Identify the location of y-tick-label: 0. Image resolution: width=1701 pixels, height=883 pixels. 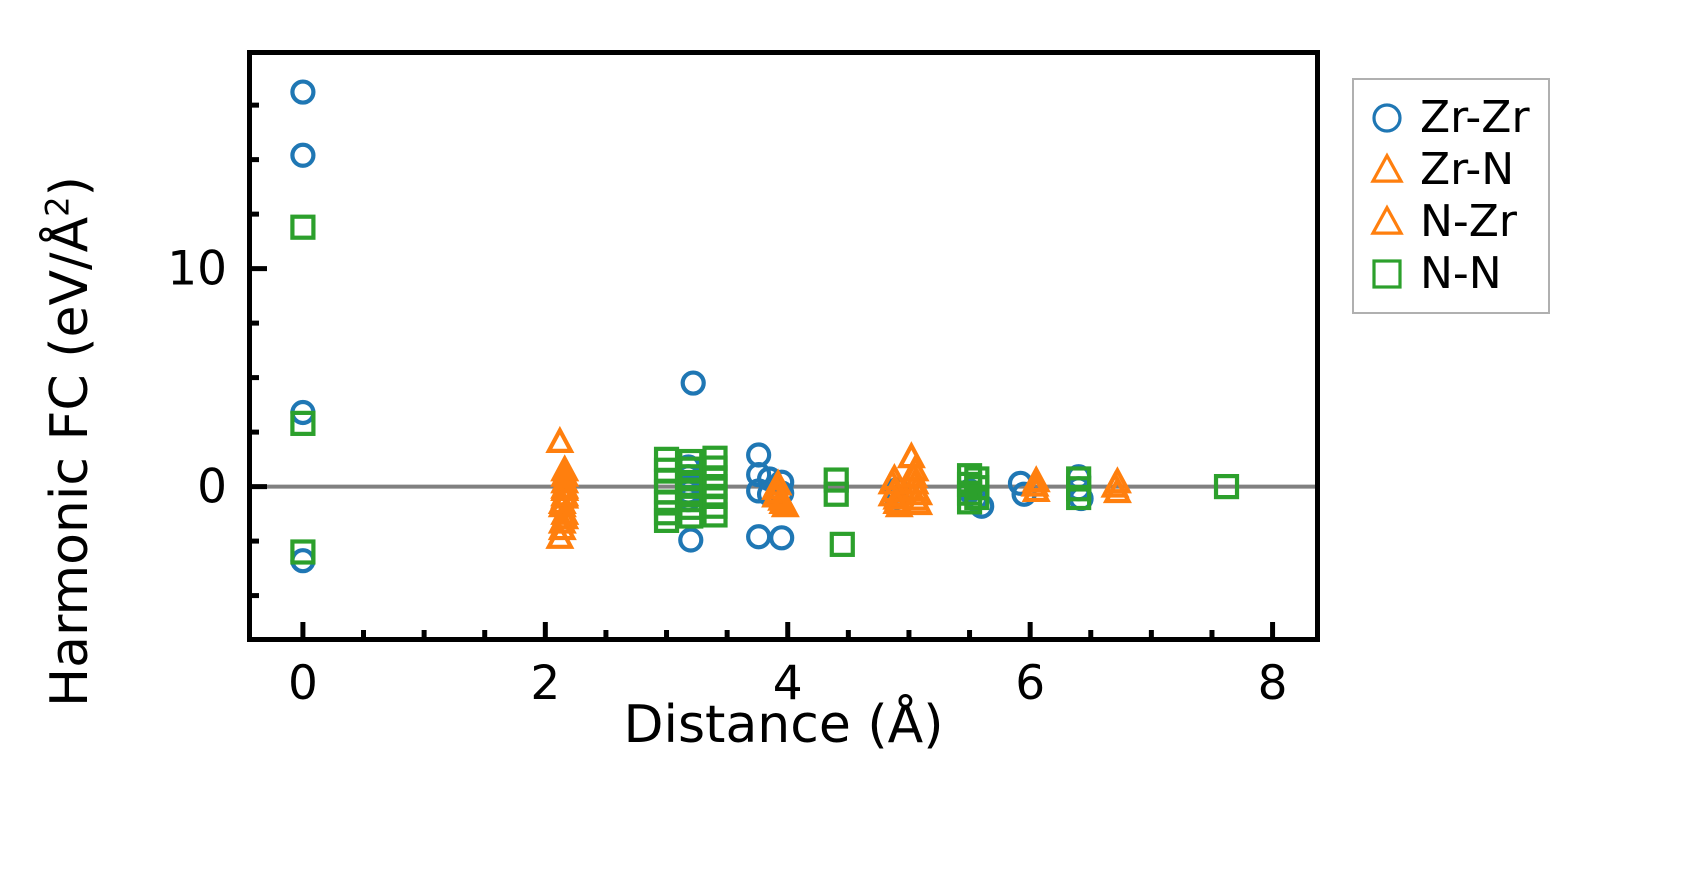
(212, 487).